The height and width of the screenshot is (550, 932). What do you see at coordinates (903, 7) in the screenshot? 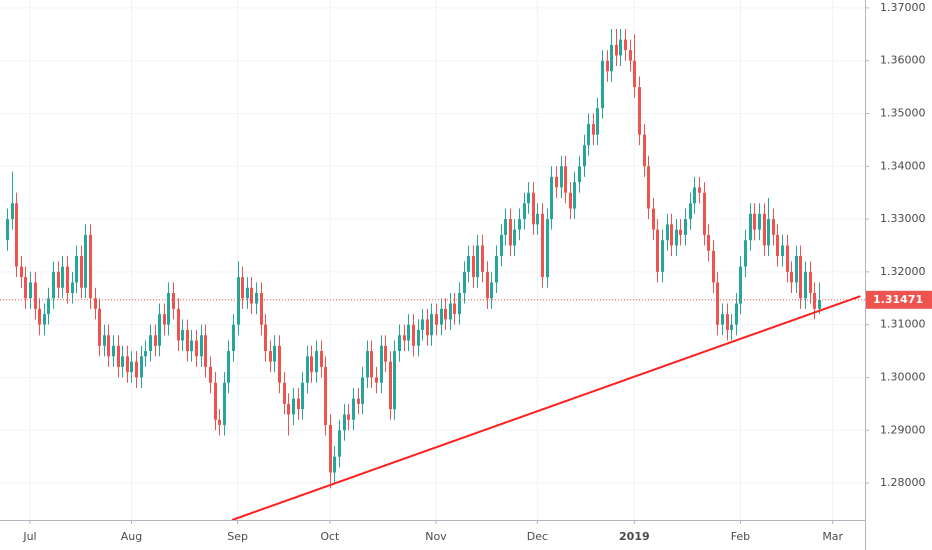
I see `y-tick-label: 1.37000` at bounding box center [903, 7].